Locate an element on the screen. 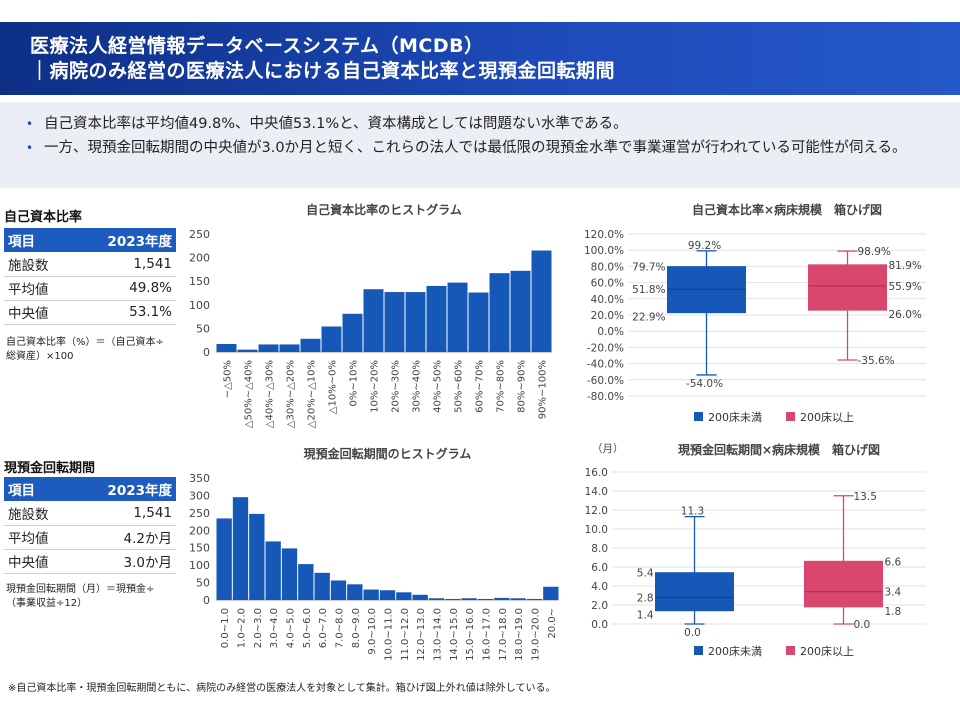 The height and width of the screenshot is (720, 960). x-tick-label: 30%~40% is located at coordinates (417, 386).